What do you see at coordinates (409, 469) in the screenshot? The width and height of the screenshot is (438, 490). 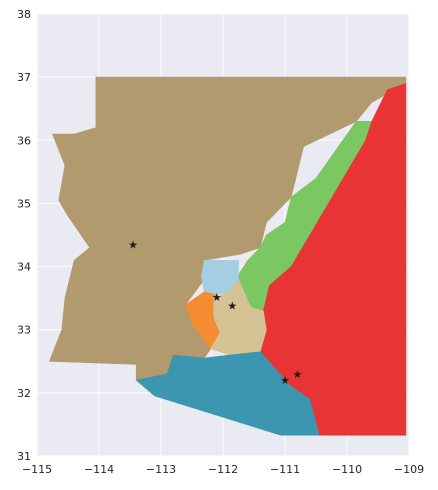 I see `x-tick-label: −109` at bounding box center [409, 469].